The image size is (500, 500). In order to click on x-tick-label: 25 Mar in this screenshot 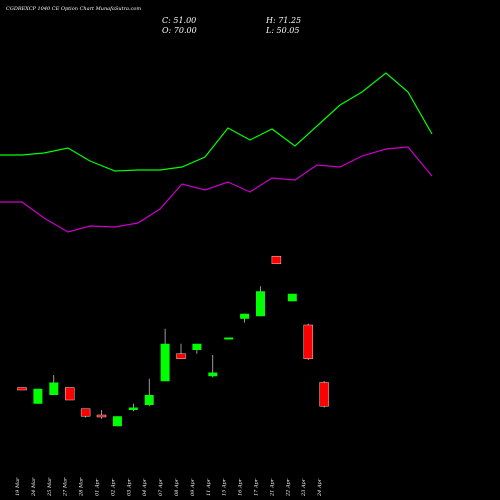, I will do `click(50, 487)`.